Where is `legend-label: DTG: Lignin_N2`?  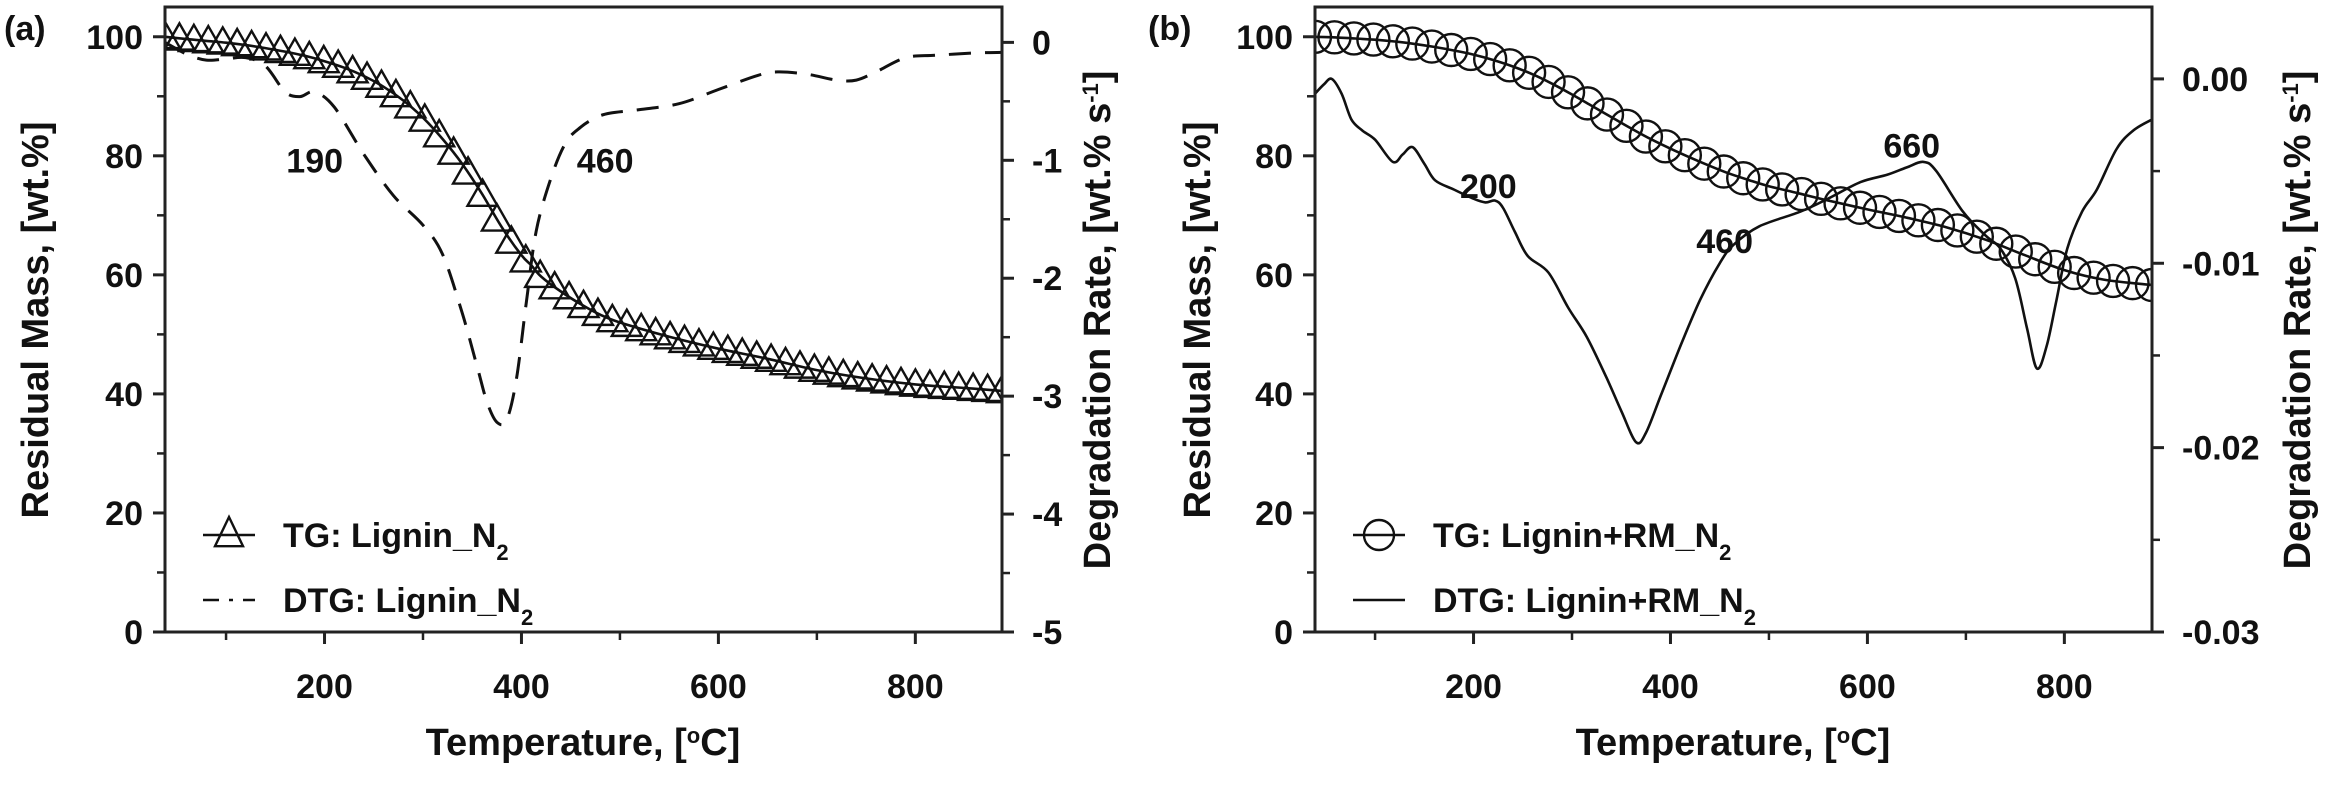
legend-label: DTG: Lignin_N2 is located at coordinates (408, 606).